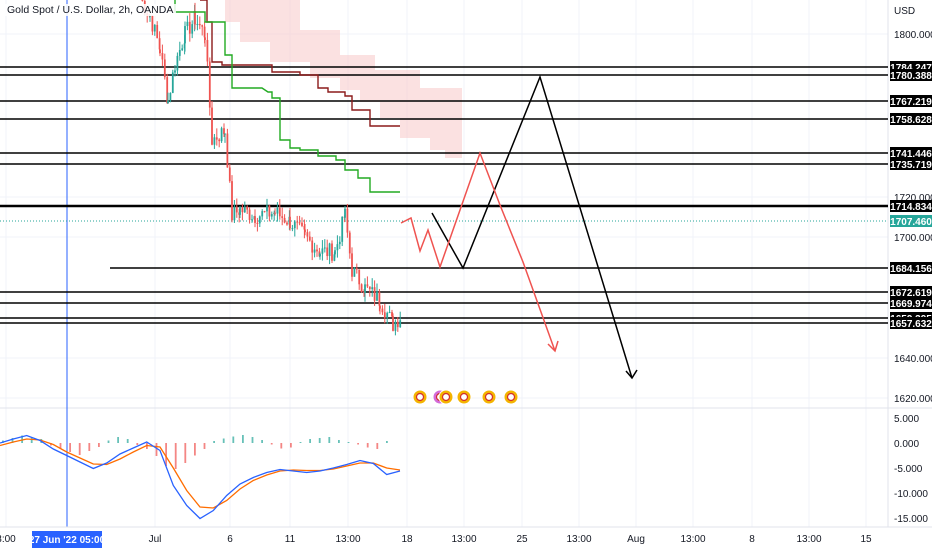 The height and width of the screenshot is (550, 932). I want to click on currency-label: USD, so click(904, 11).